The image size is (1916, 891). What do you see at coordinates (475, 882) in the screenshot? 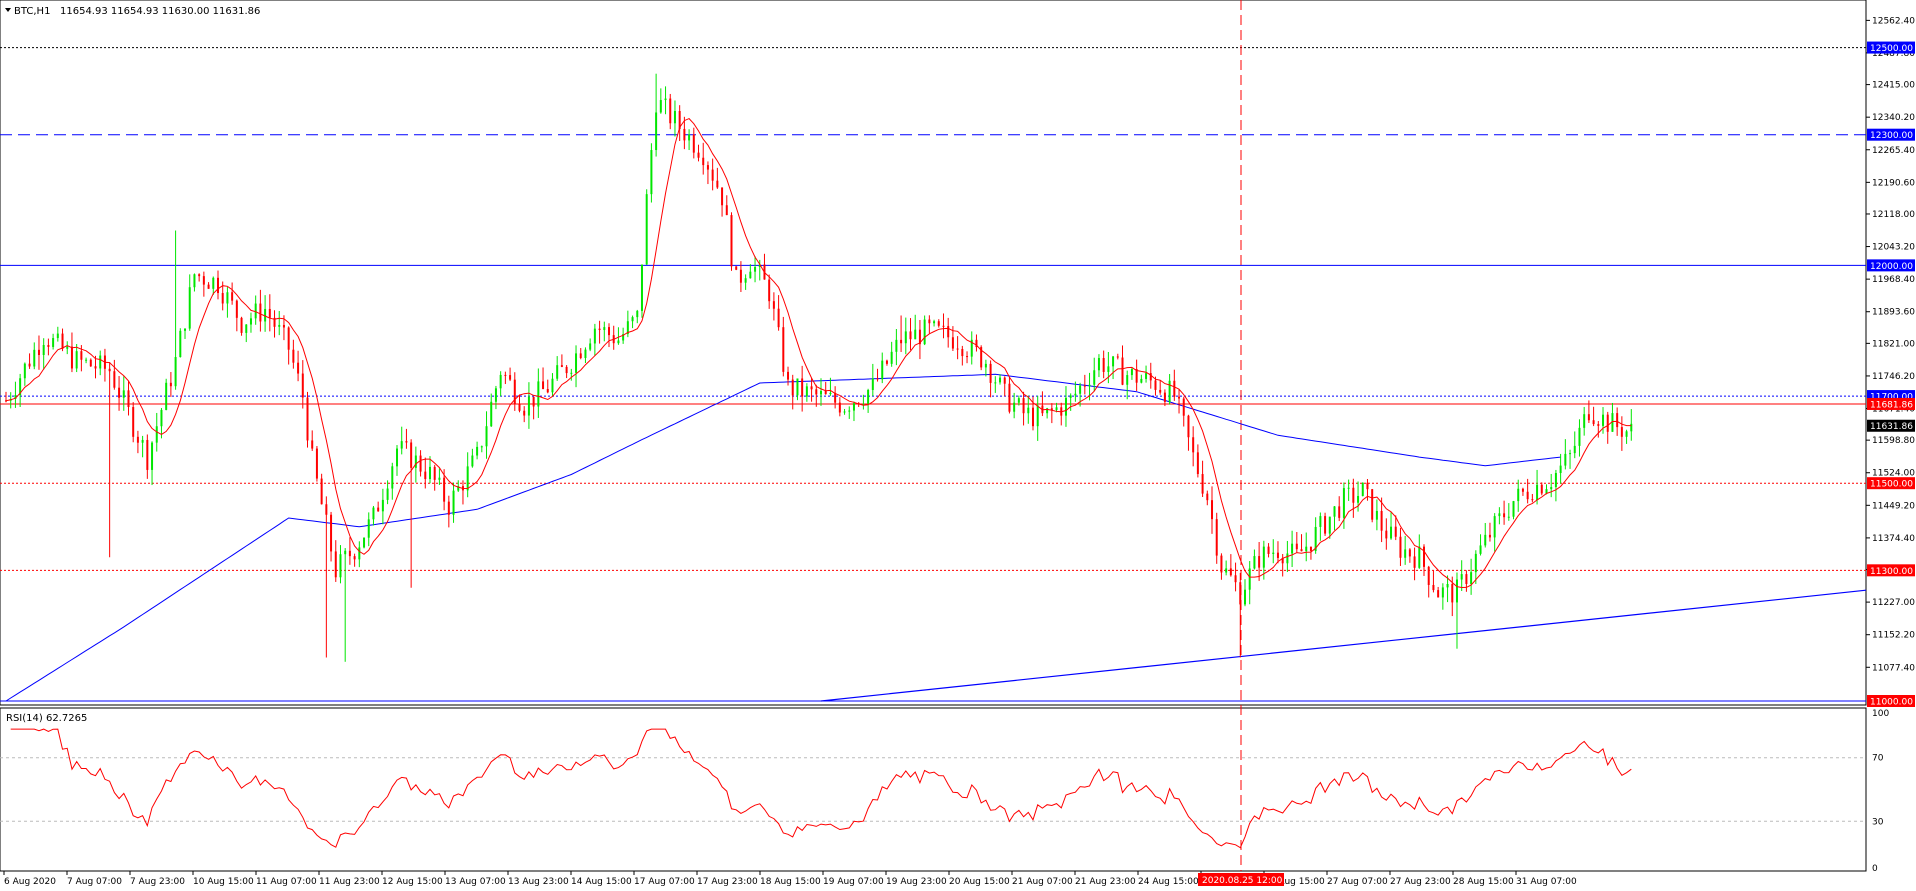
I see `time-tick-label: 13 Aug 07:00` at bounding box center [475, 882].